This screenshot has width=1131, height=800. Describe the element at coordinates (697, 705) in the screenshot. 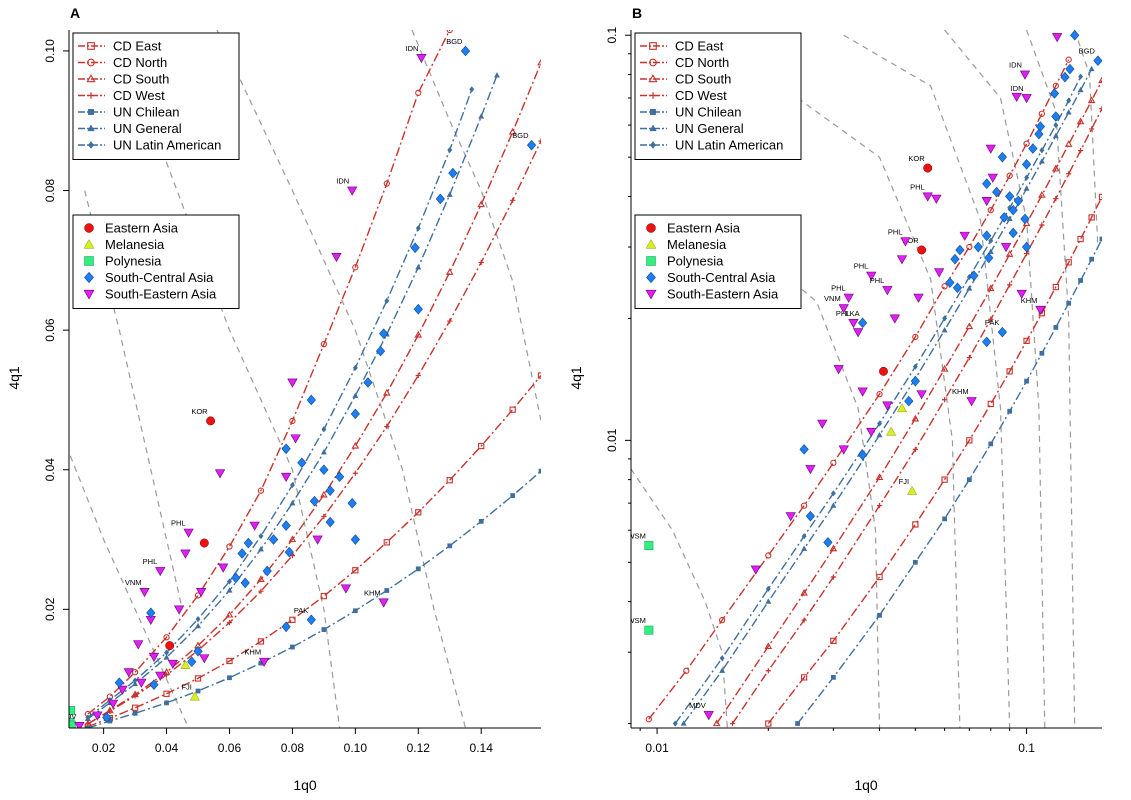

I see `panel-b-country-label: MDV` at that location.